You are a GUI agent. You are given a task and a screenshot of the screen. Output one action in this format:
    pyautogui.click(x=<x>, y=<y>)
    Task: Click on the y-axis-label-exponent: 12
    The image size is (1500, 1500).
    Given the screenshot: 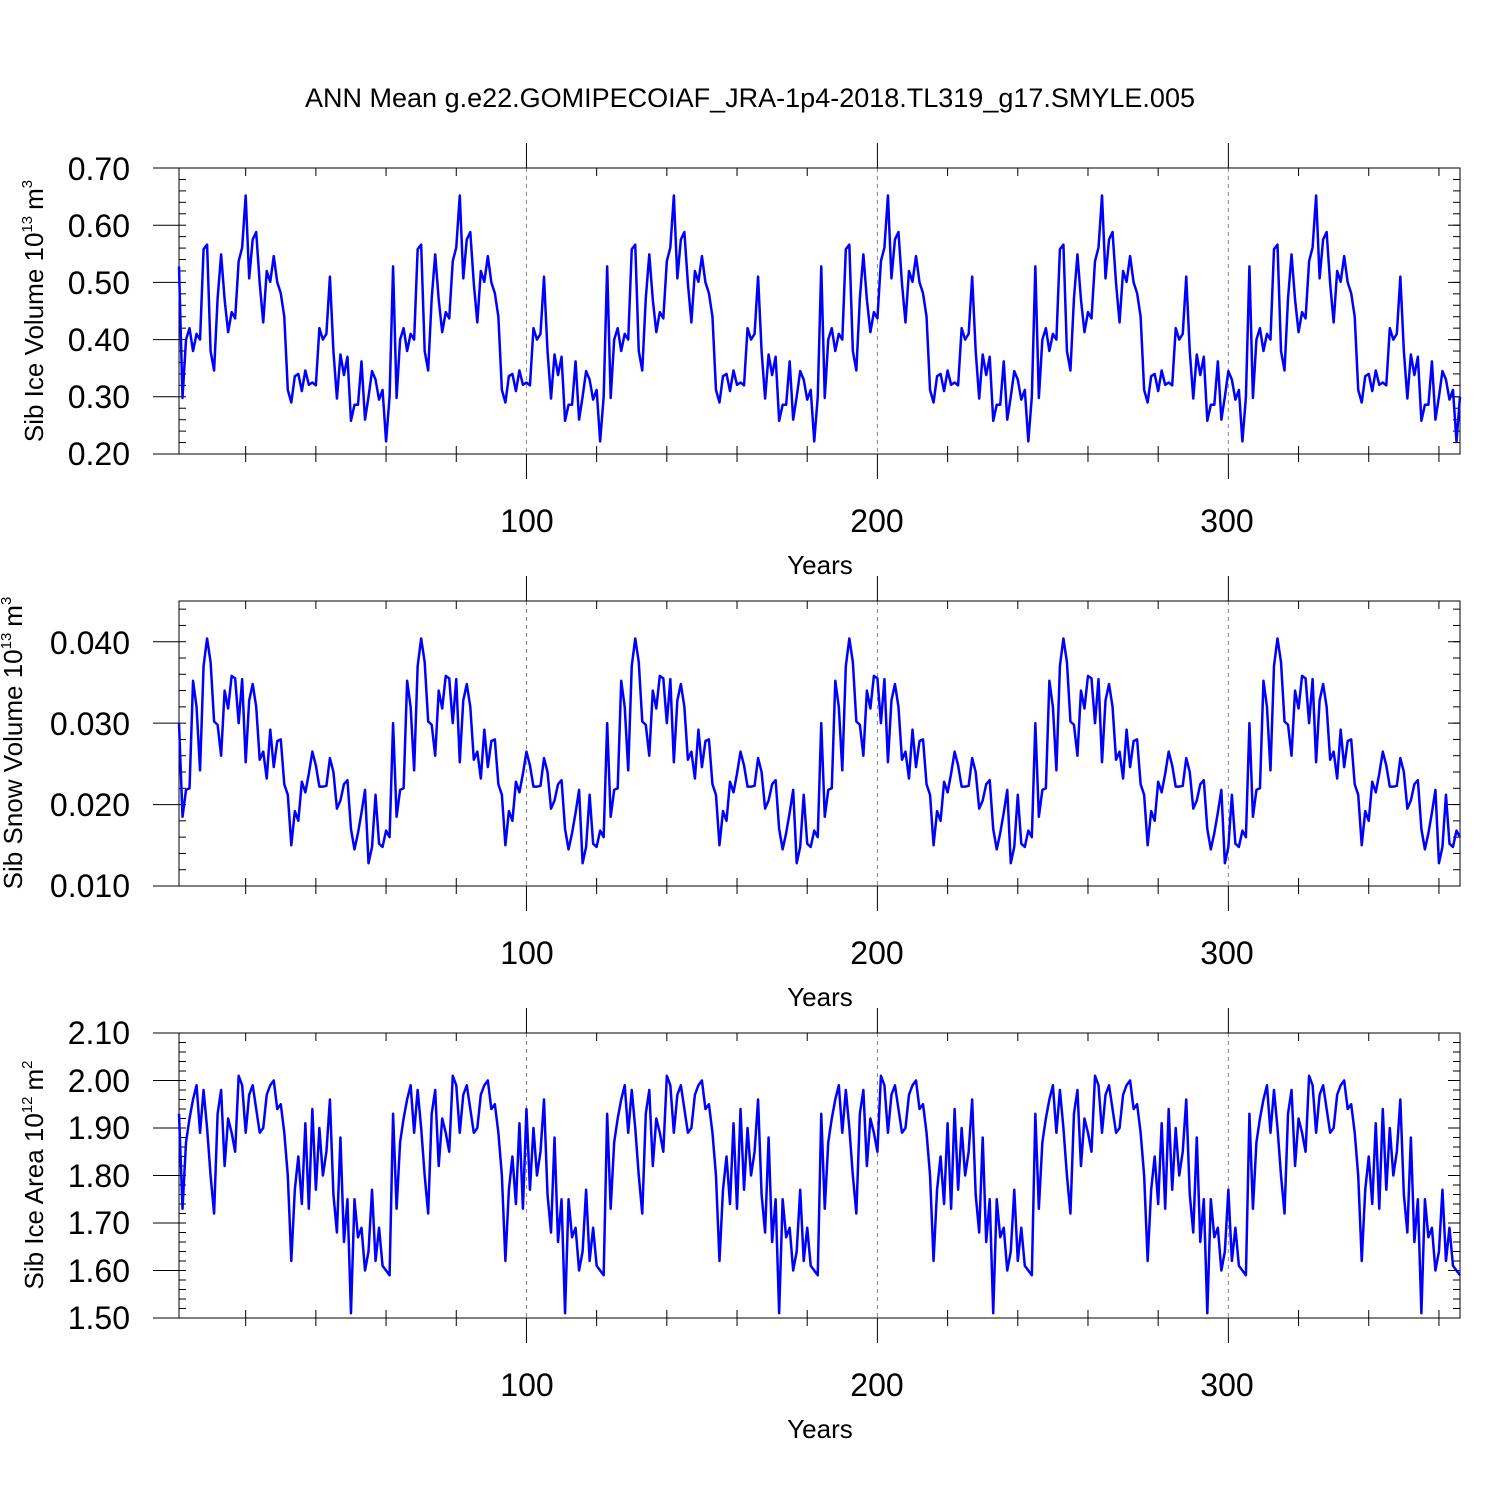 What is the action you would take?
    pyautogui.click(x=27, y=1104)
    